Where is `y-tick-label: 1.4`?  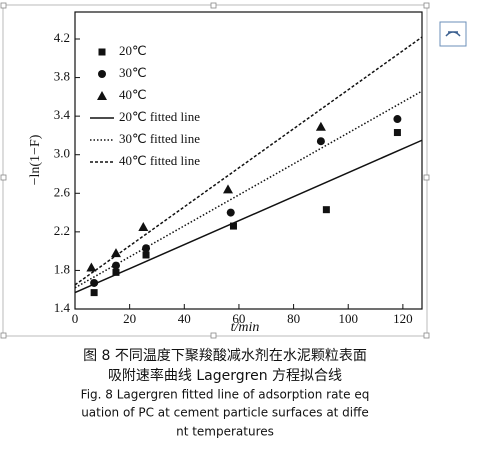 y-tick-label: 1.4 is located at coordinates (62, 307).